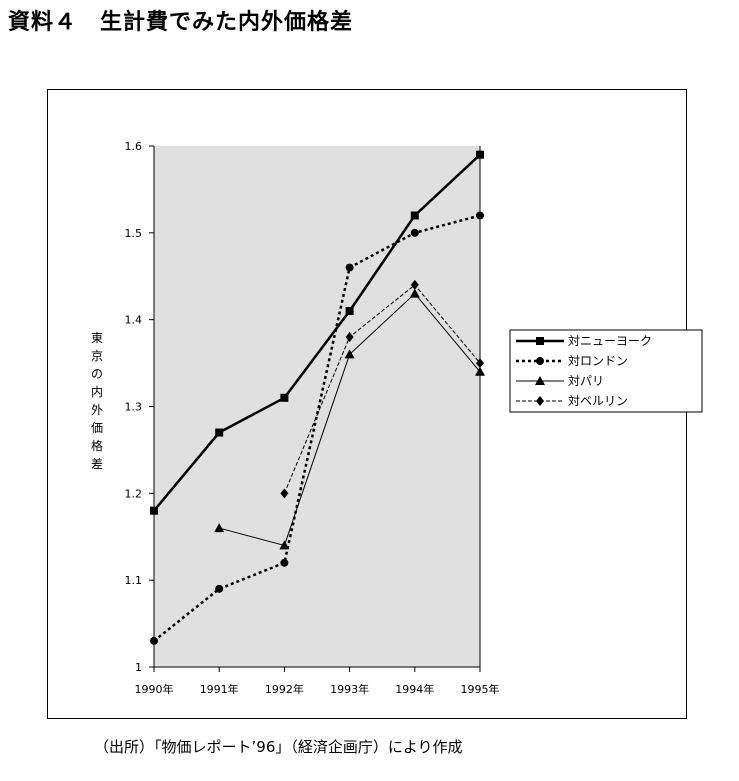  What do you see at coordinates (540, 361) in the screenshot?
I see `legend-marker-circle` at bounding box center [540, 361].